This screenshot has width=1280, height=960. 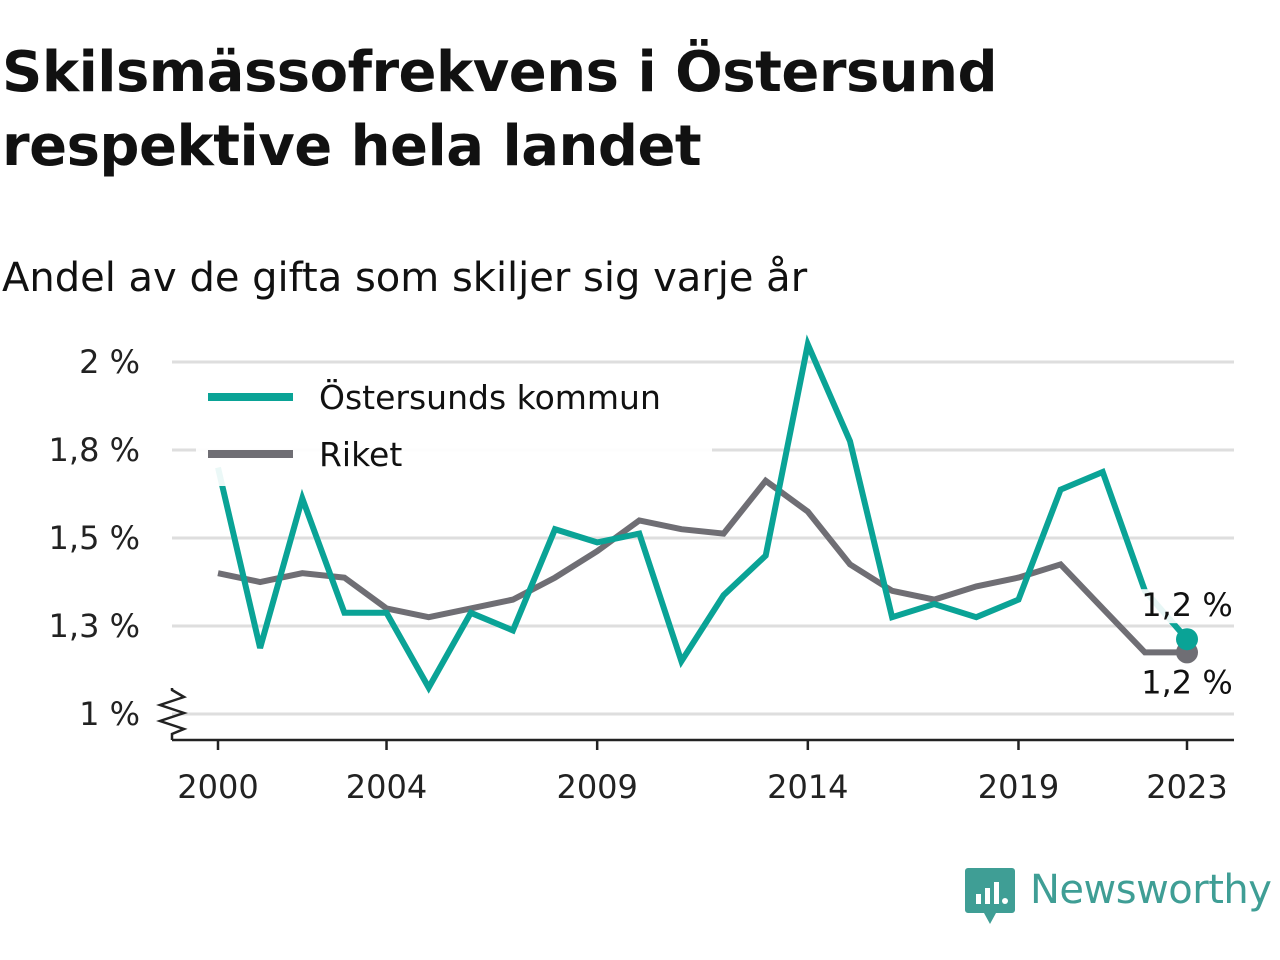 What do you see at coordinates (94, 626) in the screenshot?
I see `y-tick-label: 1,3 %` at bounding box center [94, 626].